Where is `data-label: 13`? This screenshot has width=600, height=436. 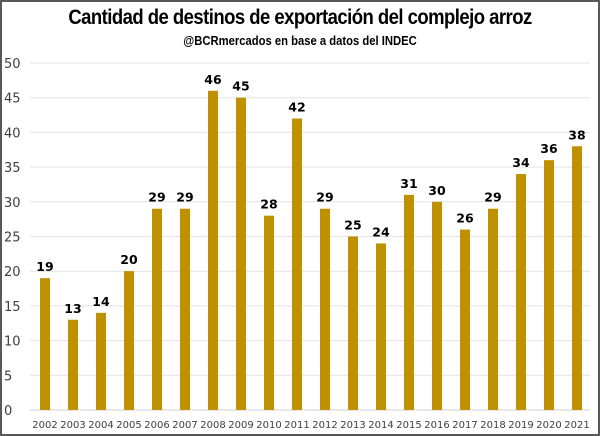
data-label: 13 is located at coordinates (72, 308).